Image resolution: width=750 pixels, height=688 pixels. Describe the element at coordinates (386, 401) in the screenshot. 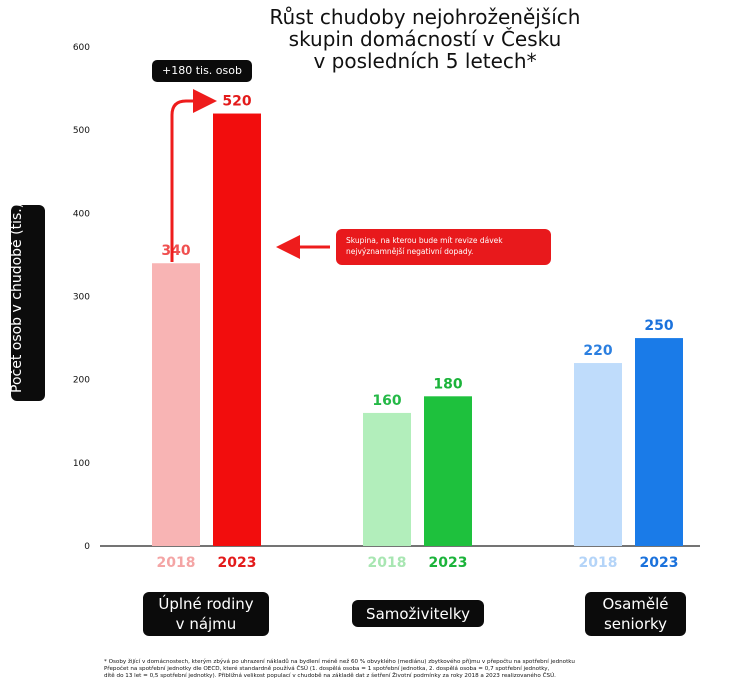

I see `data-label: 160` at that location.